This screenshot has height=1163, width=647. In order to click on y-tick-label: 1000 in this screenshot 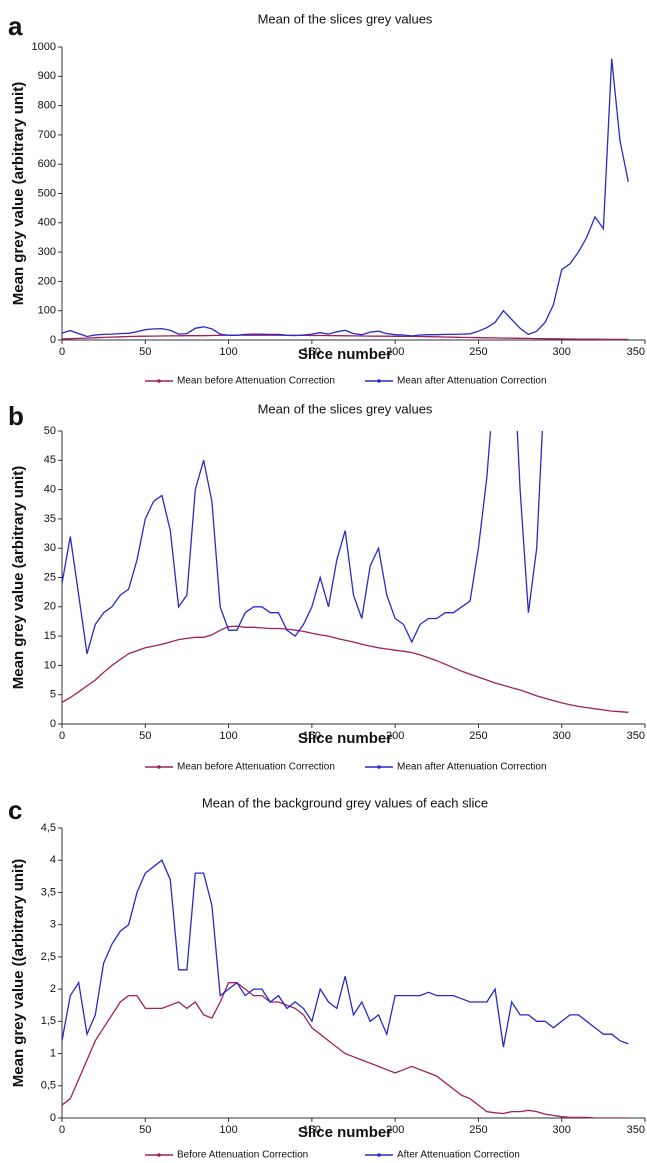, I will do `click(44, 47)`.